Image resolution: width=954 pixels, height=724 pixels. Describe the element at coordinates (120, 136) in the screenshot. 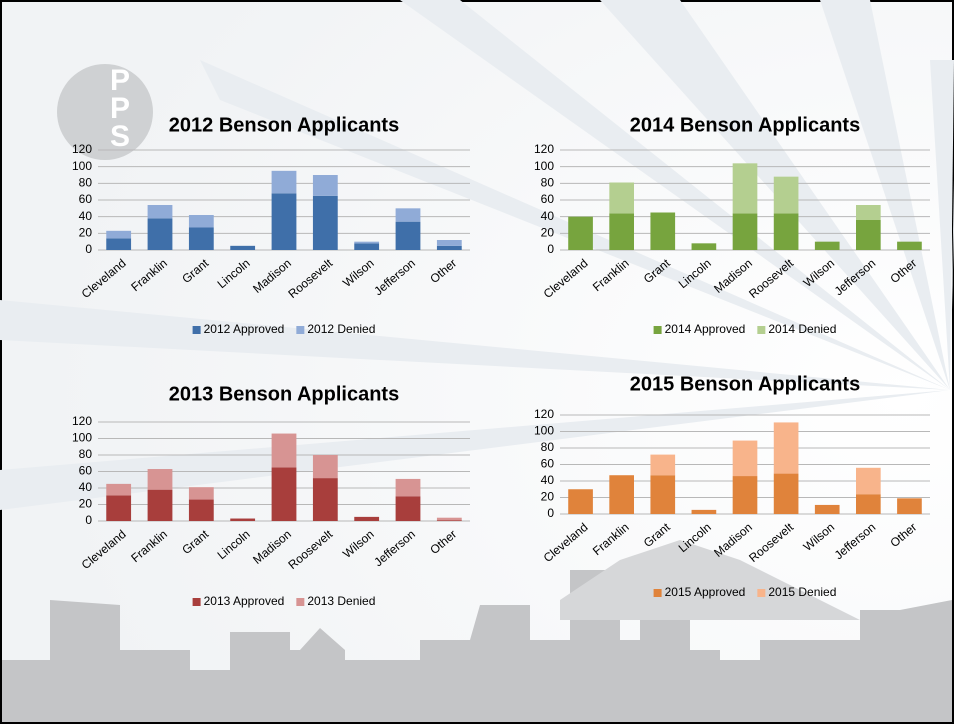

I see `logo-letter: S` at that location.